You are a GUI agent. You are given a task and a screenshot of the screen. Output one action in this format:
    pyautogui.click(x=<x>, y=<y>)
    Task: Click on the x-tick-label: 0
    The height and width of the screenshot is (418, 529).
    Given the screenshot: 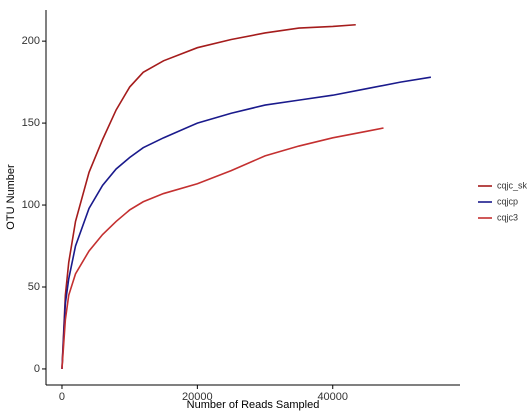 What is the action you would take?
    pyautogui.click(x=62, y=397)
    